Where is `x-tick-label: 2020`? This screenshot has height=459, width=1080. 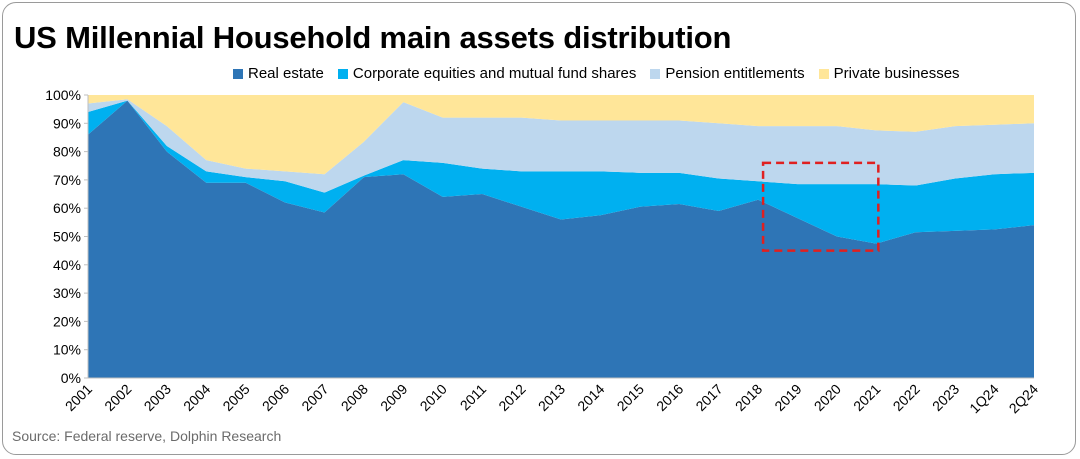 x-tick-label: 2020 is located at coordinates (827, 397).